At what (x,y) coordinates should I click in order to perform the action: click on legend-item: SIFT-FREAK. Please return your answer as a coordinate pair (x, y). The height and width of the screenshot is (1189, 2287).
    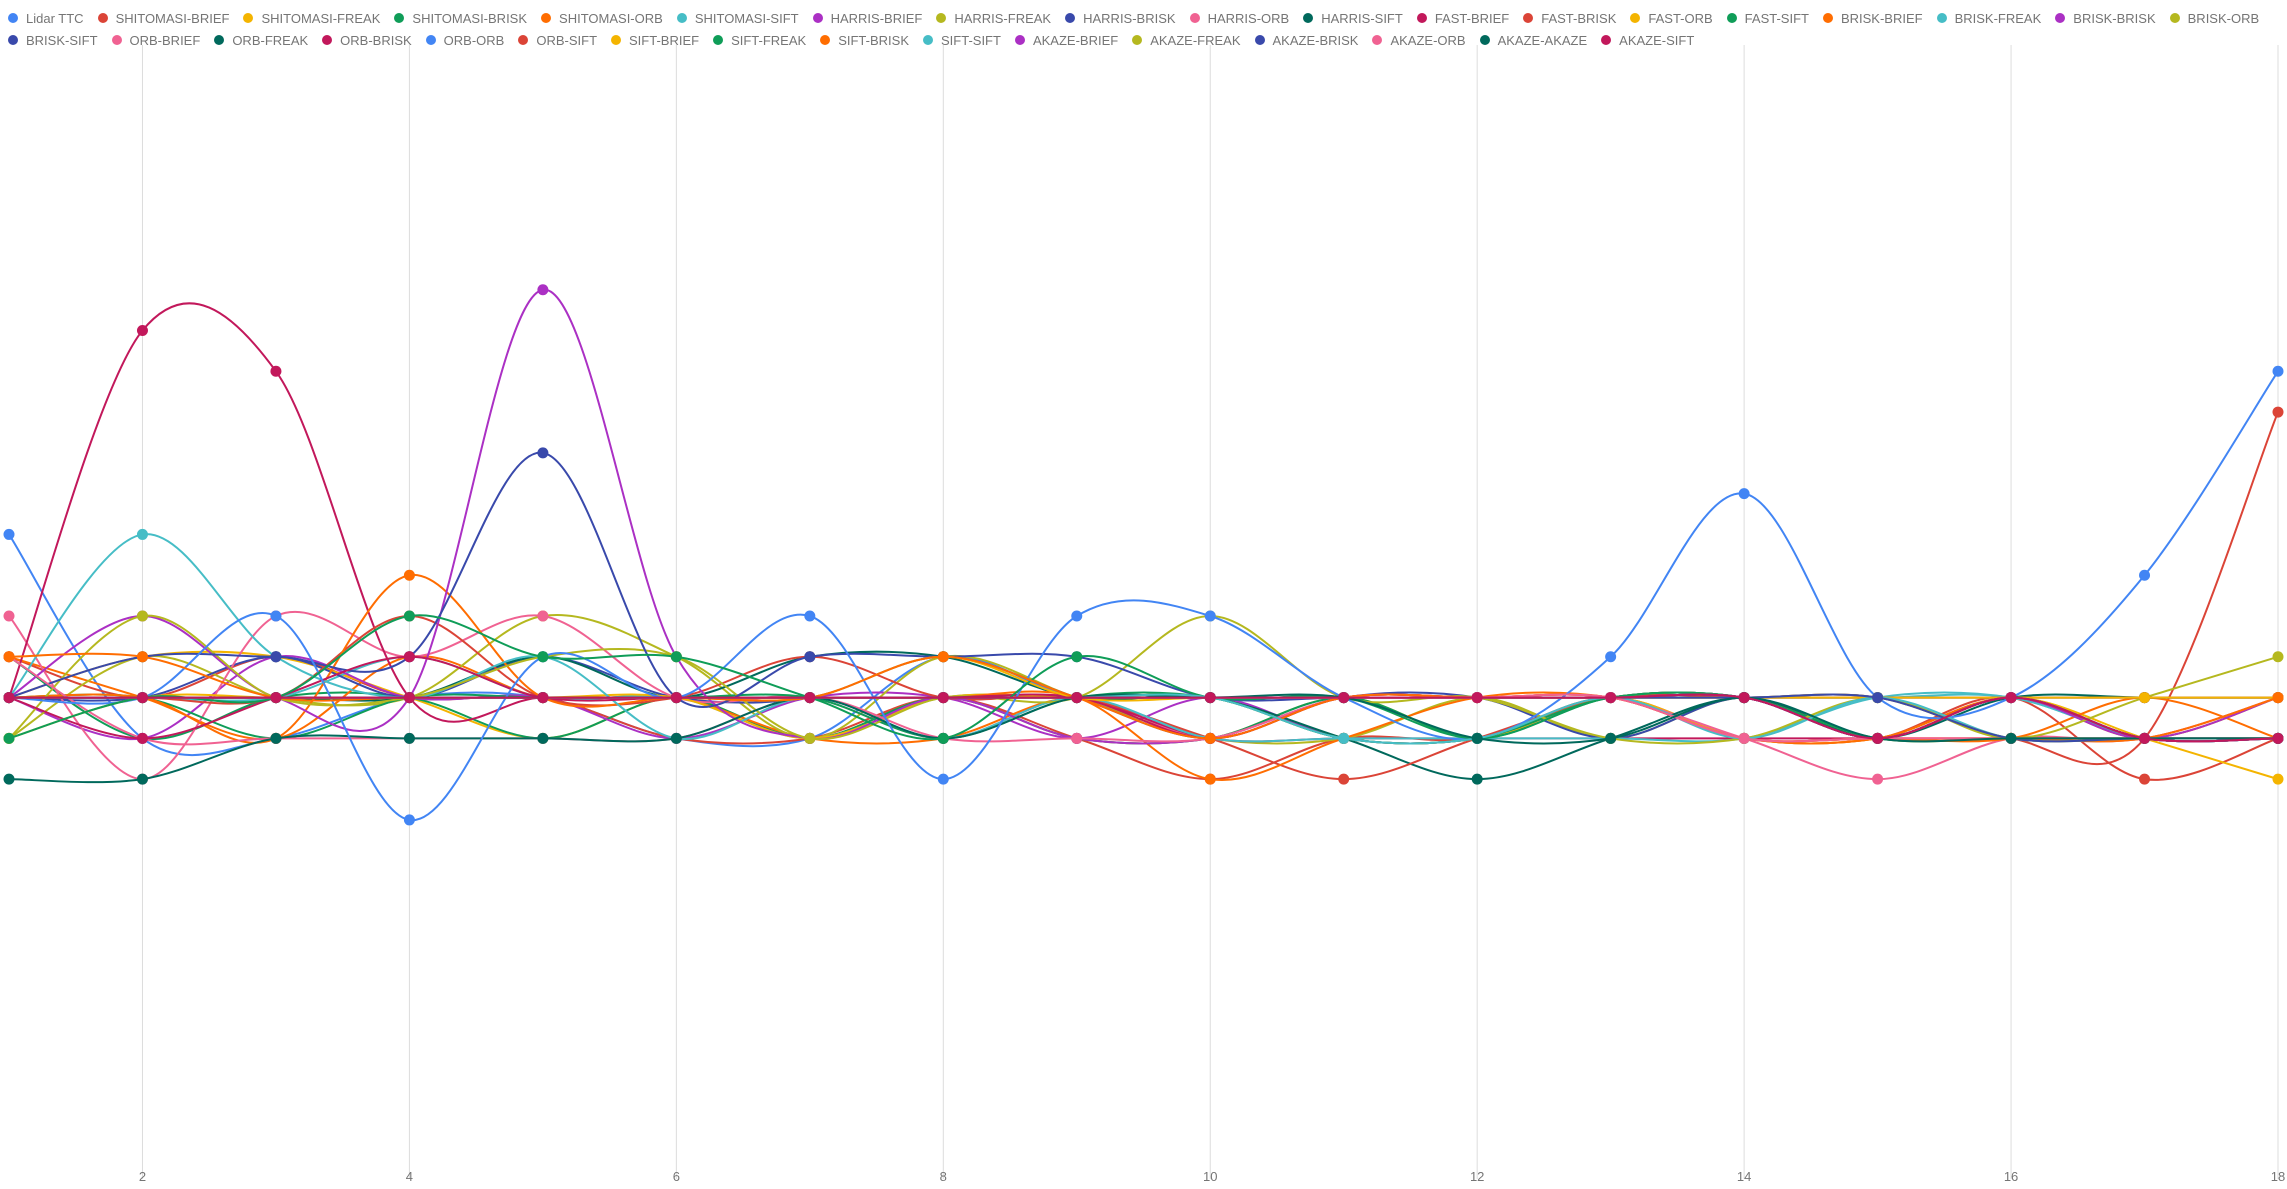
    Looking at the image, I should click on (759, 40).